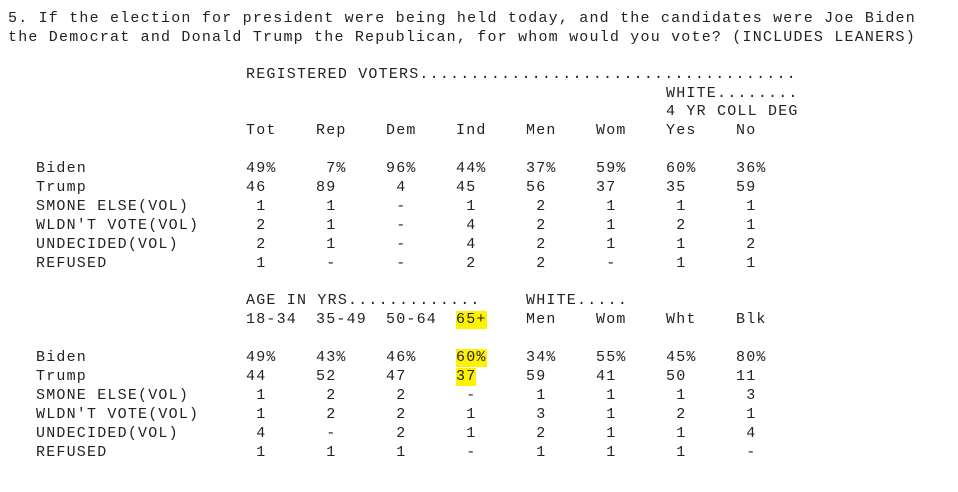 The height and width of the screenshot is (492, 958). What do you see at coordinates (326, 376) in the screenshot?
I see `table-cell: 52` at bounding box center [326, 376].